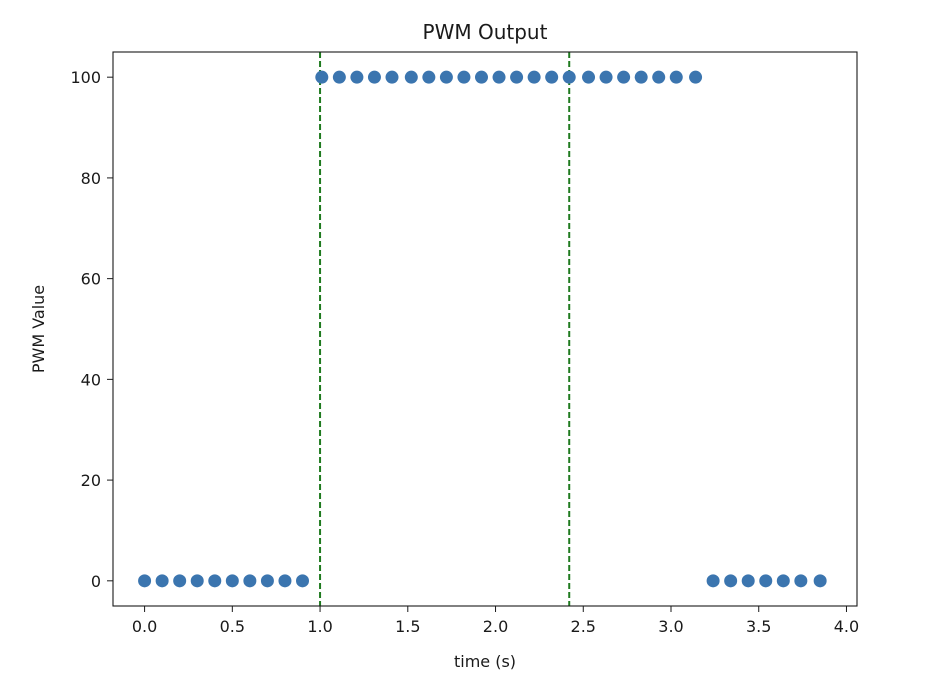 The width and height of the screenshot is (943, 687). What do you see at coordinates (232, 626) in the screenshot?
I see `x-tick-label: 0.5` at bounding box center [232, 626].